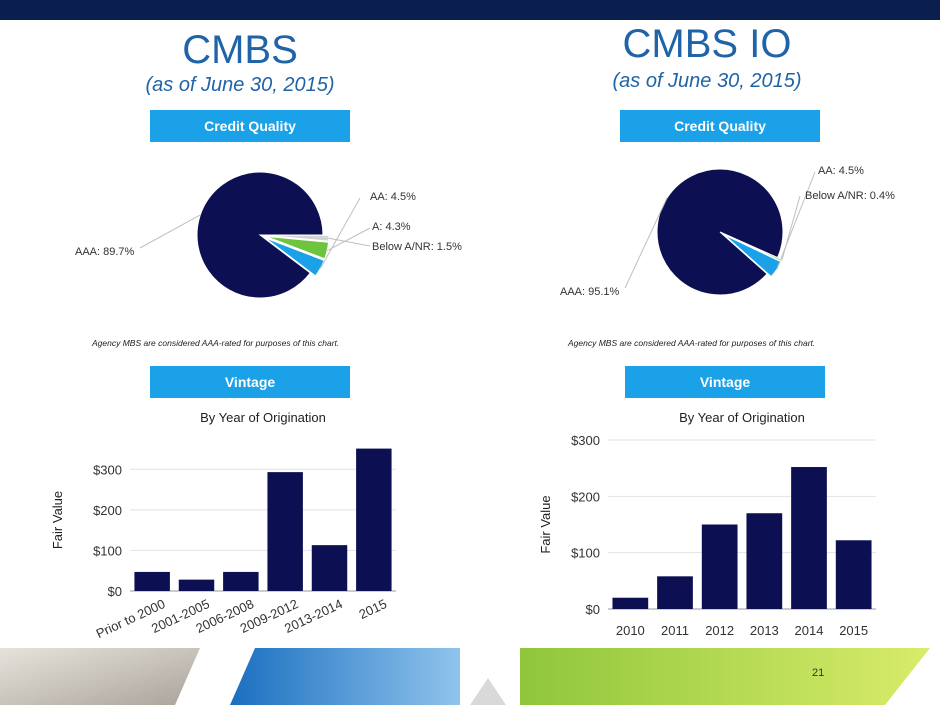 This screenshot has height=705, width=940. What do you see at coordinates (585, 440) in the screenshot?
I see `bar-ytick-3-3: $300` at bounding box center [585, 440].